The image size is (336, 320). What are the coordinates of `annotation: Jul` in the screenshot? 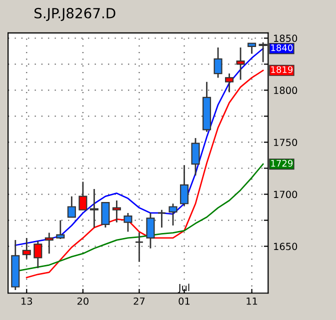 It's located at (184, 289).